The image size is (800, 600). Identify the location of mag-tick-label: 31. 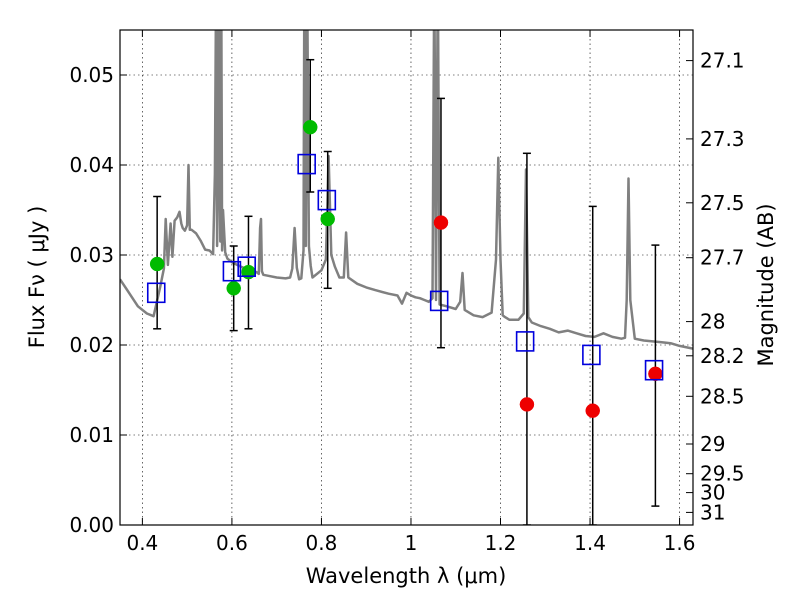
(712, 512).